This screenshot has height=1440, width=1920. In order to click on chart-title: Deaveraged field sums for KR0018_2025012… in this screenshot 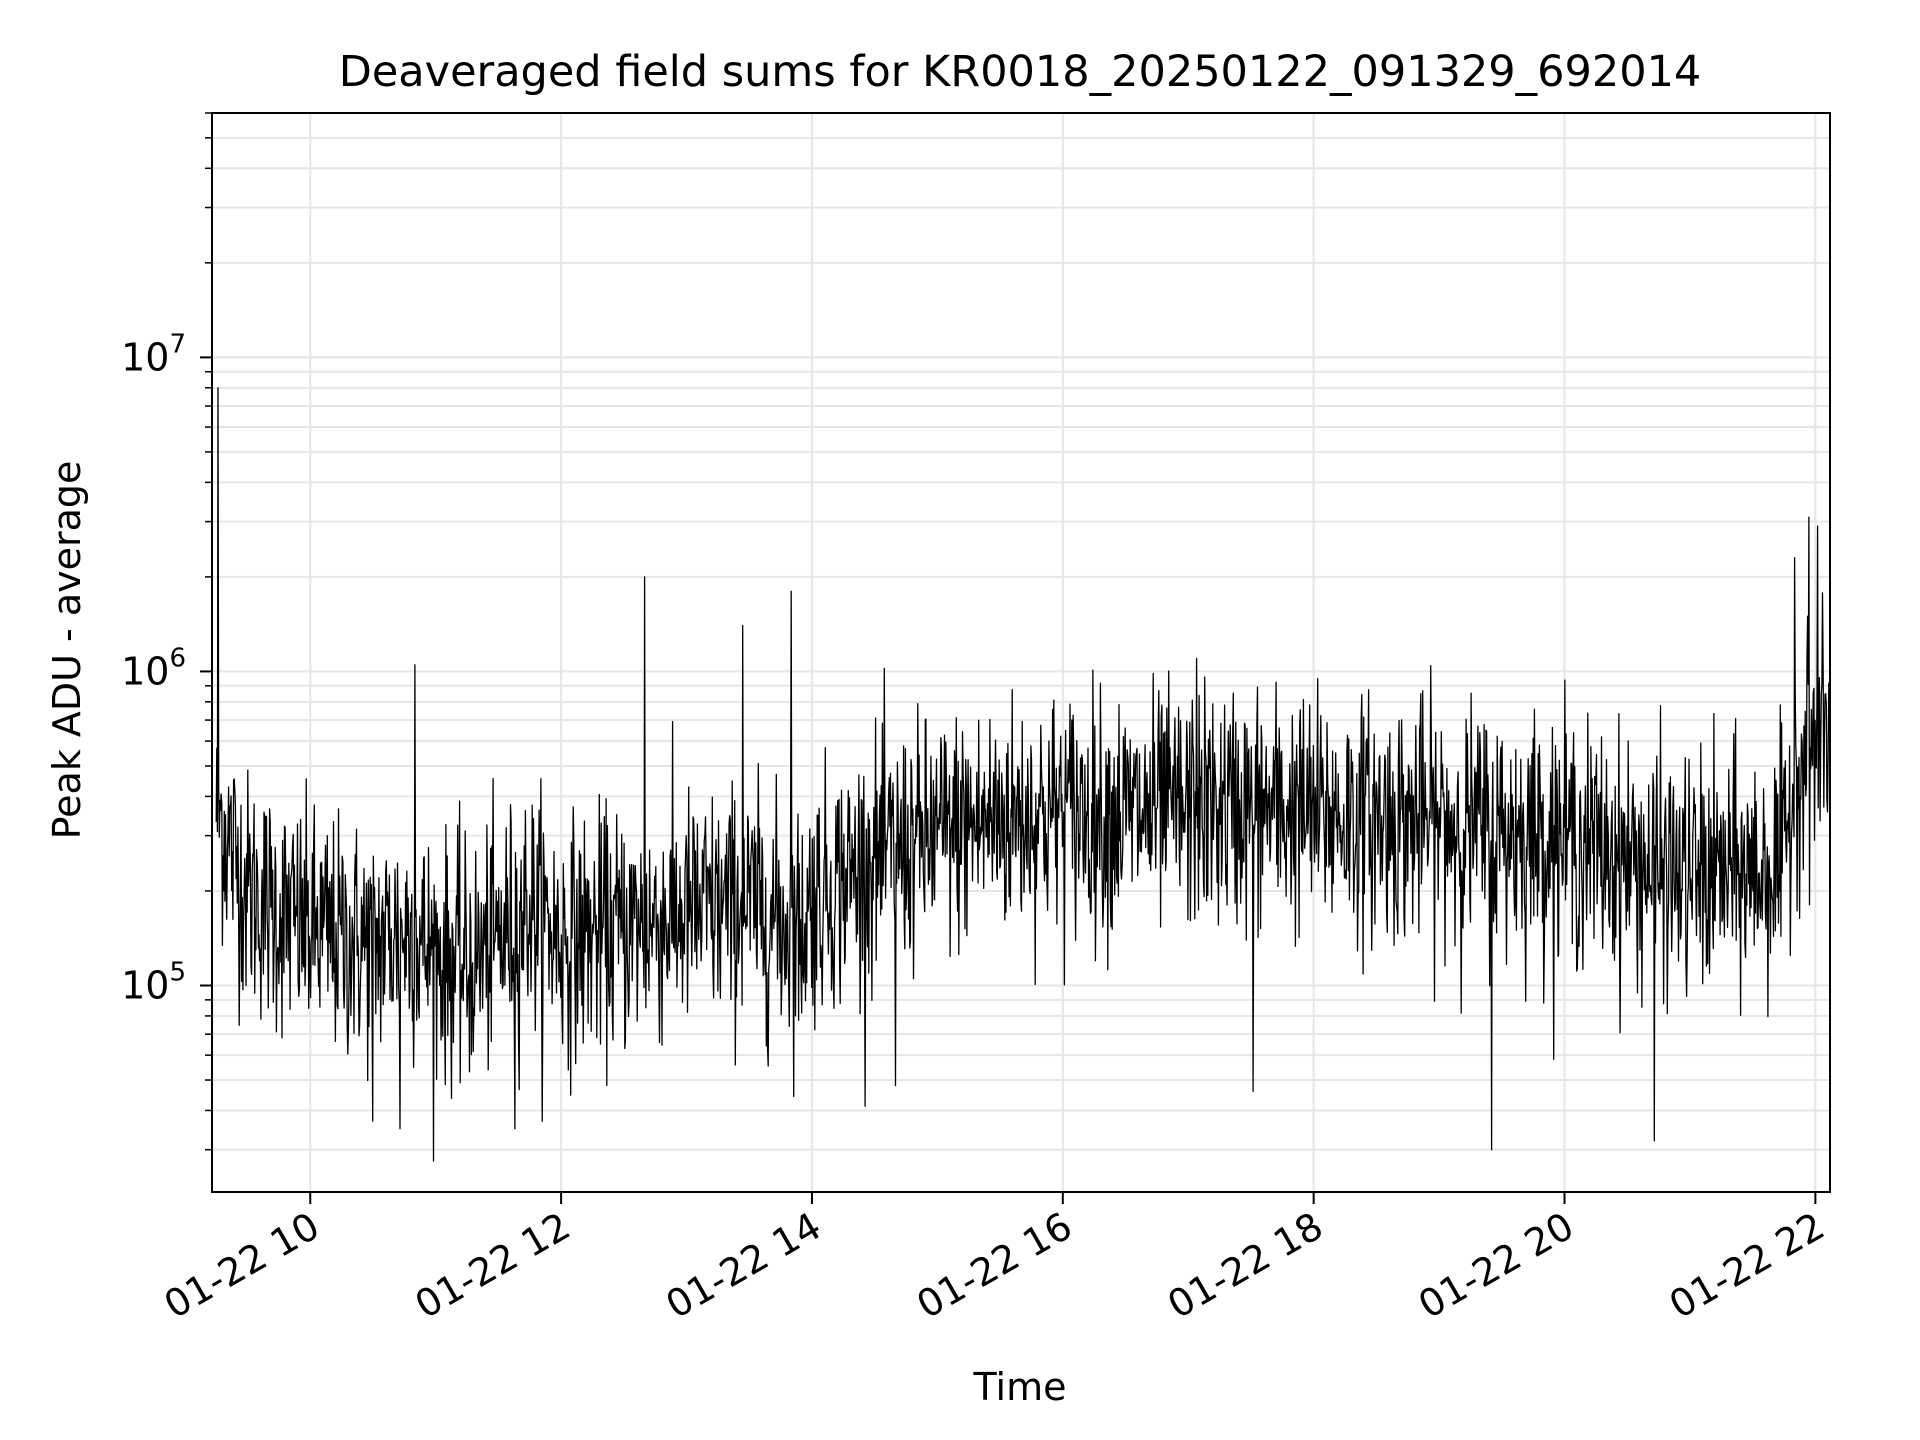, I will do `click(1020, 72)`.